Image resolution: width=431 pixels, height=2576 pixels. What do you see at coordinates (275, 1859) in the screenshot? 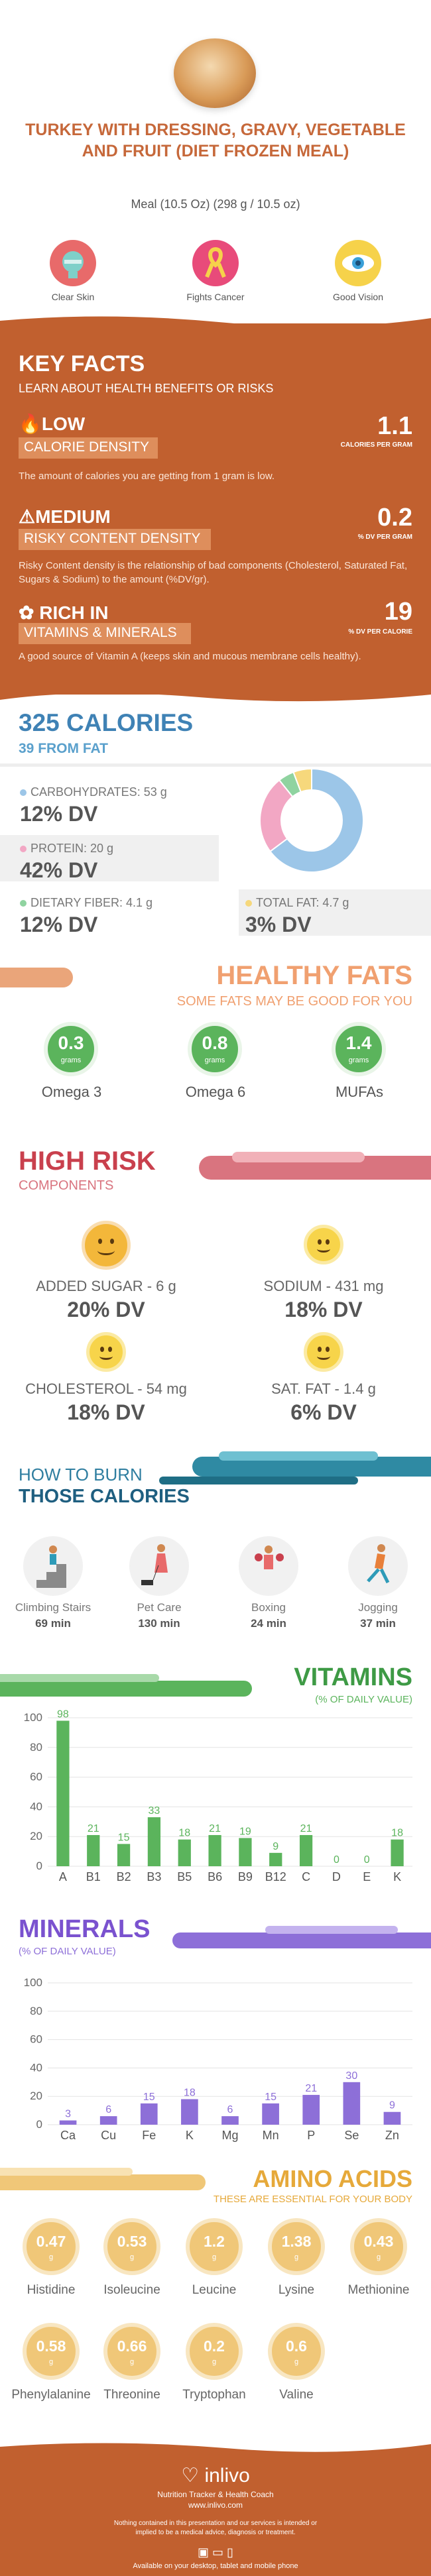
I see `bar-b12` at bounding box center [275, 1859].